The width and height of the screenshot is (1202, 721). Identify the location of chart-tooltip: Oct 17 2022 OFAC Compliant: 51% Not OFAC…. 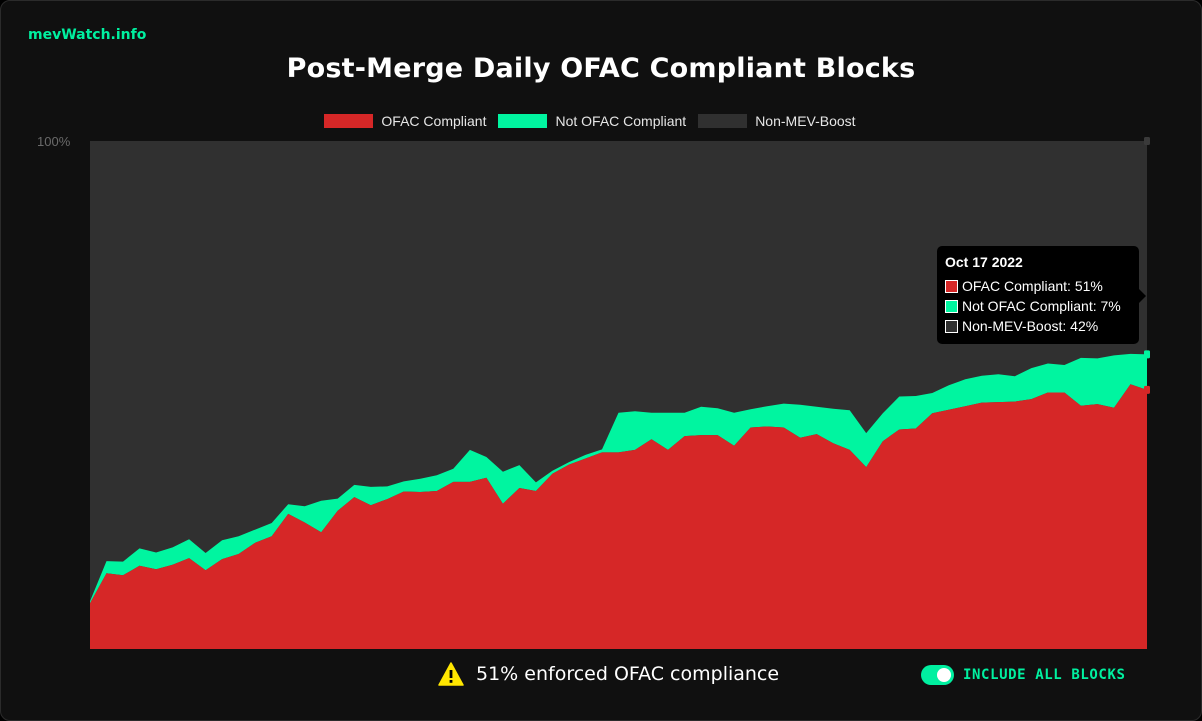
(1041, 295).